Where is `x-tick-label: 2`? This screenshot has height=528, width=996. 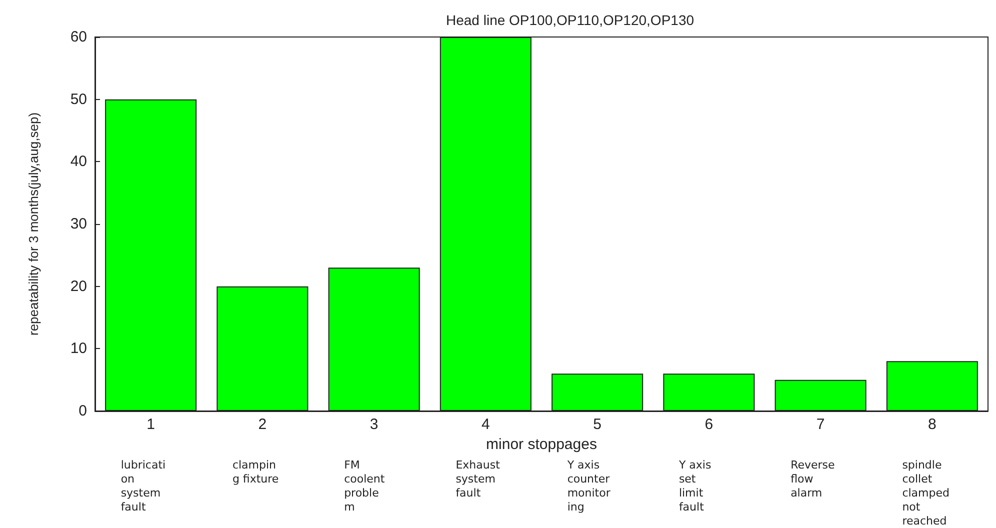
x-tick-label: 2 is located at coordinates (262, 424).